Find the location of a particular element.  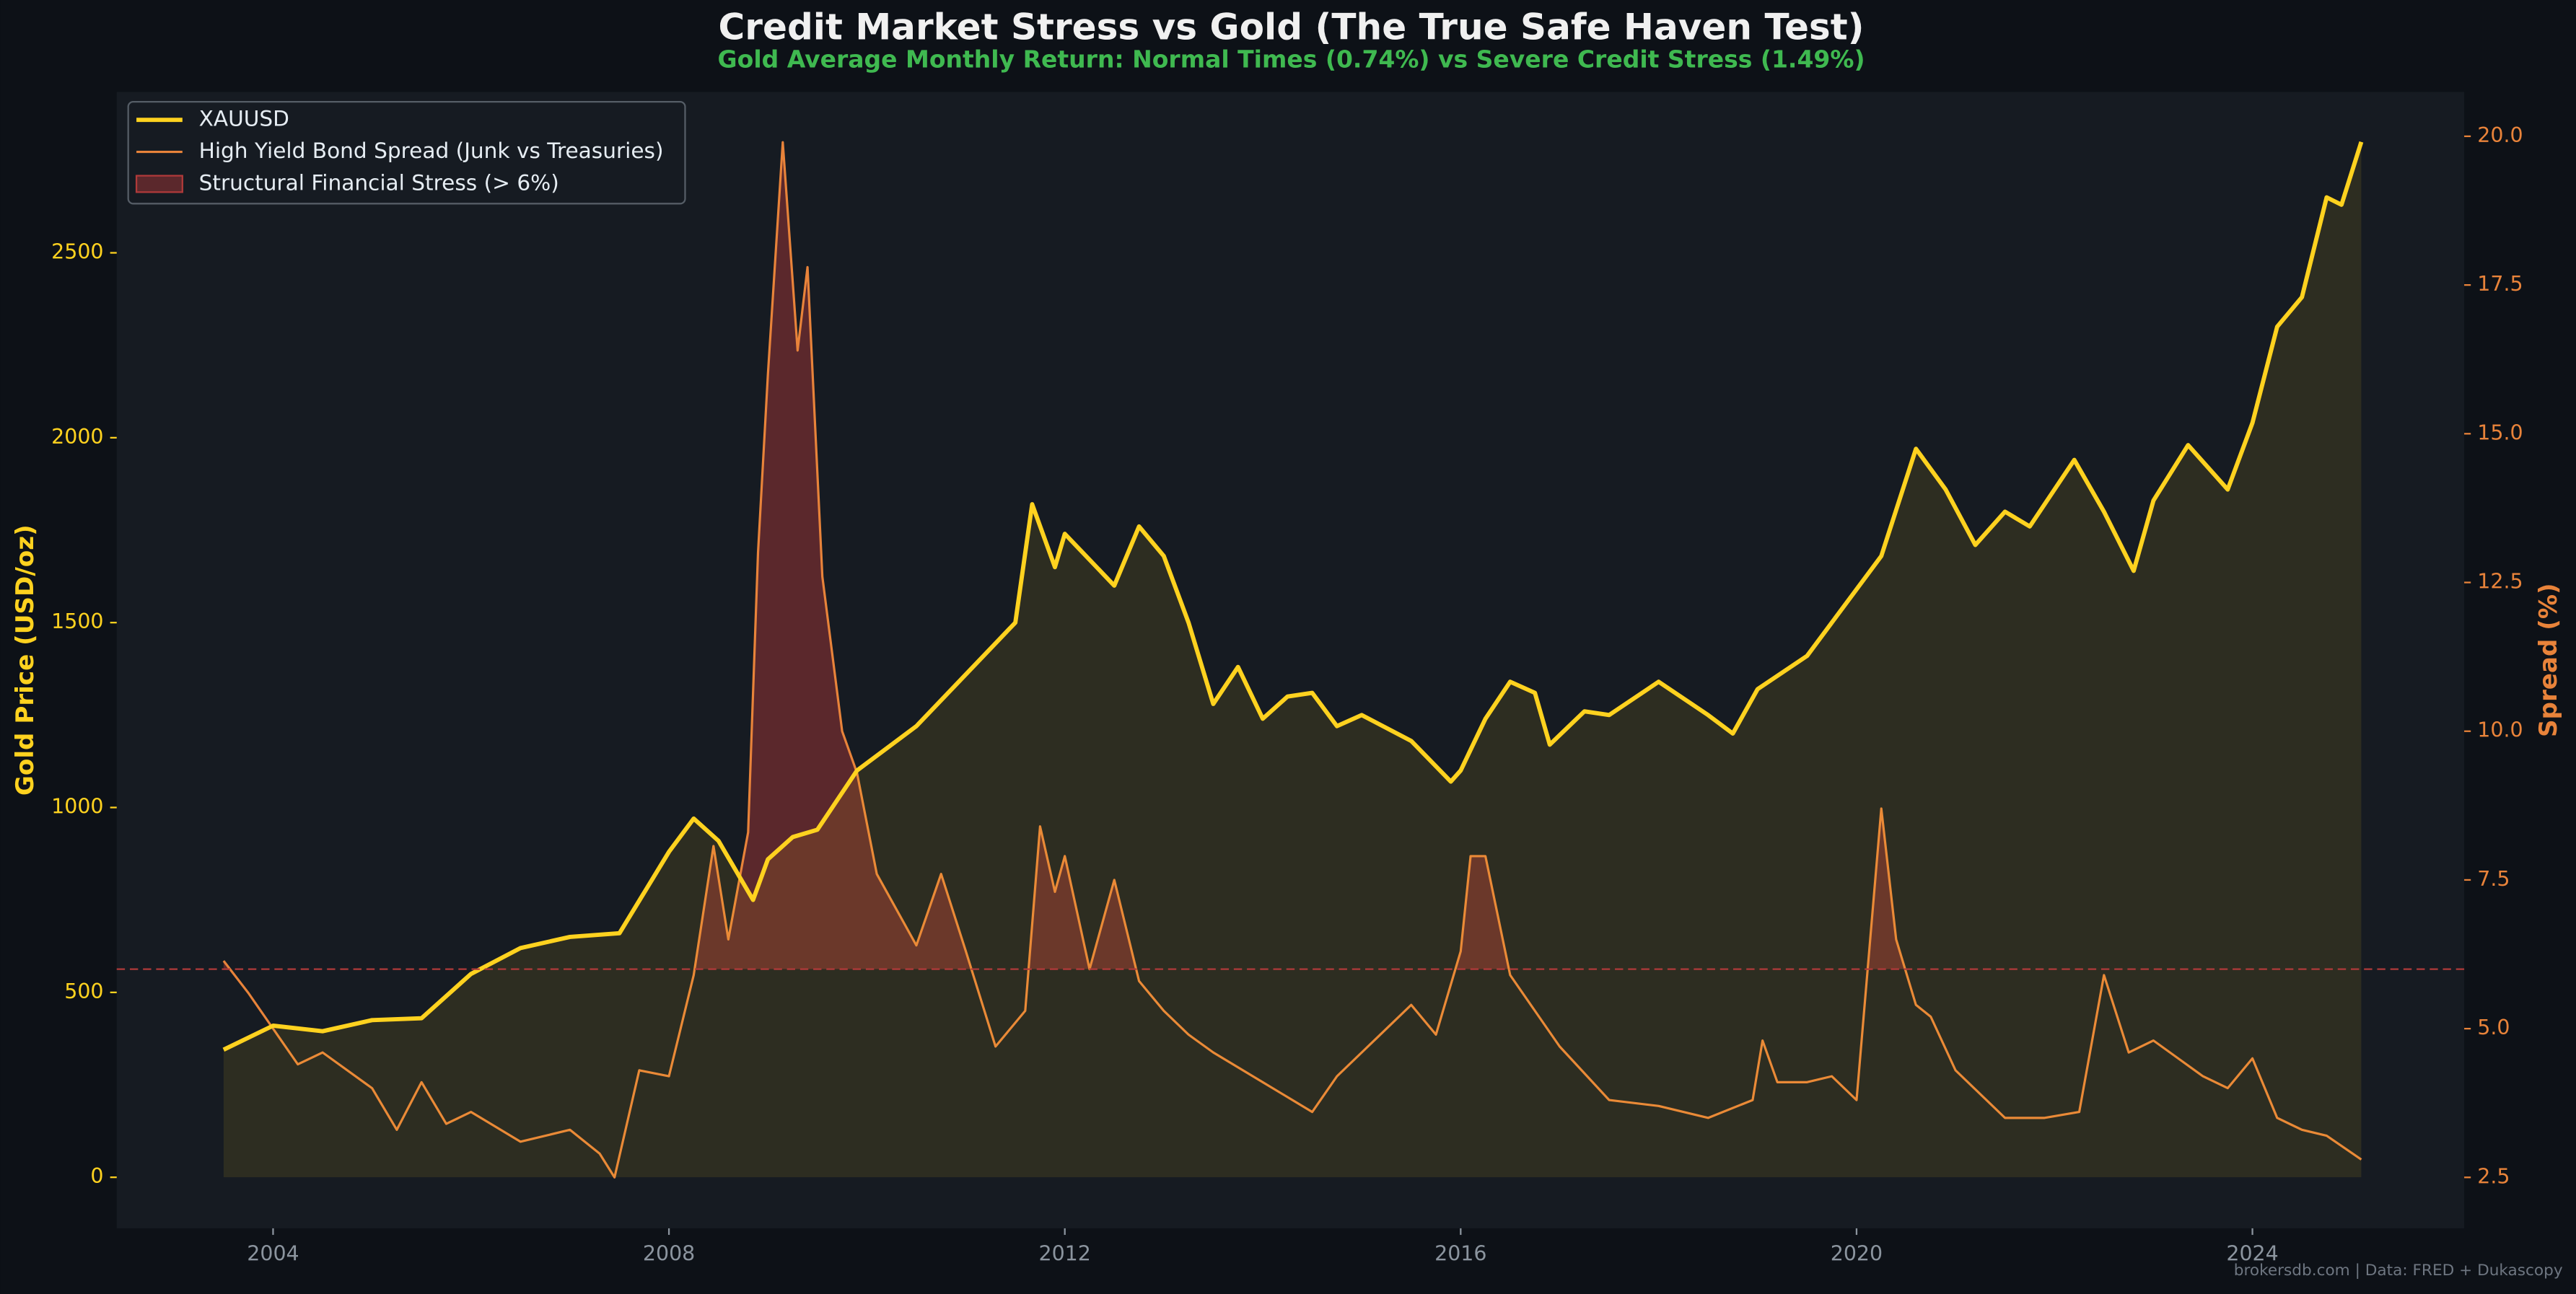

y2-tick-label: 2.5 is located at coordinates (2493, 1176).